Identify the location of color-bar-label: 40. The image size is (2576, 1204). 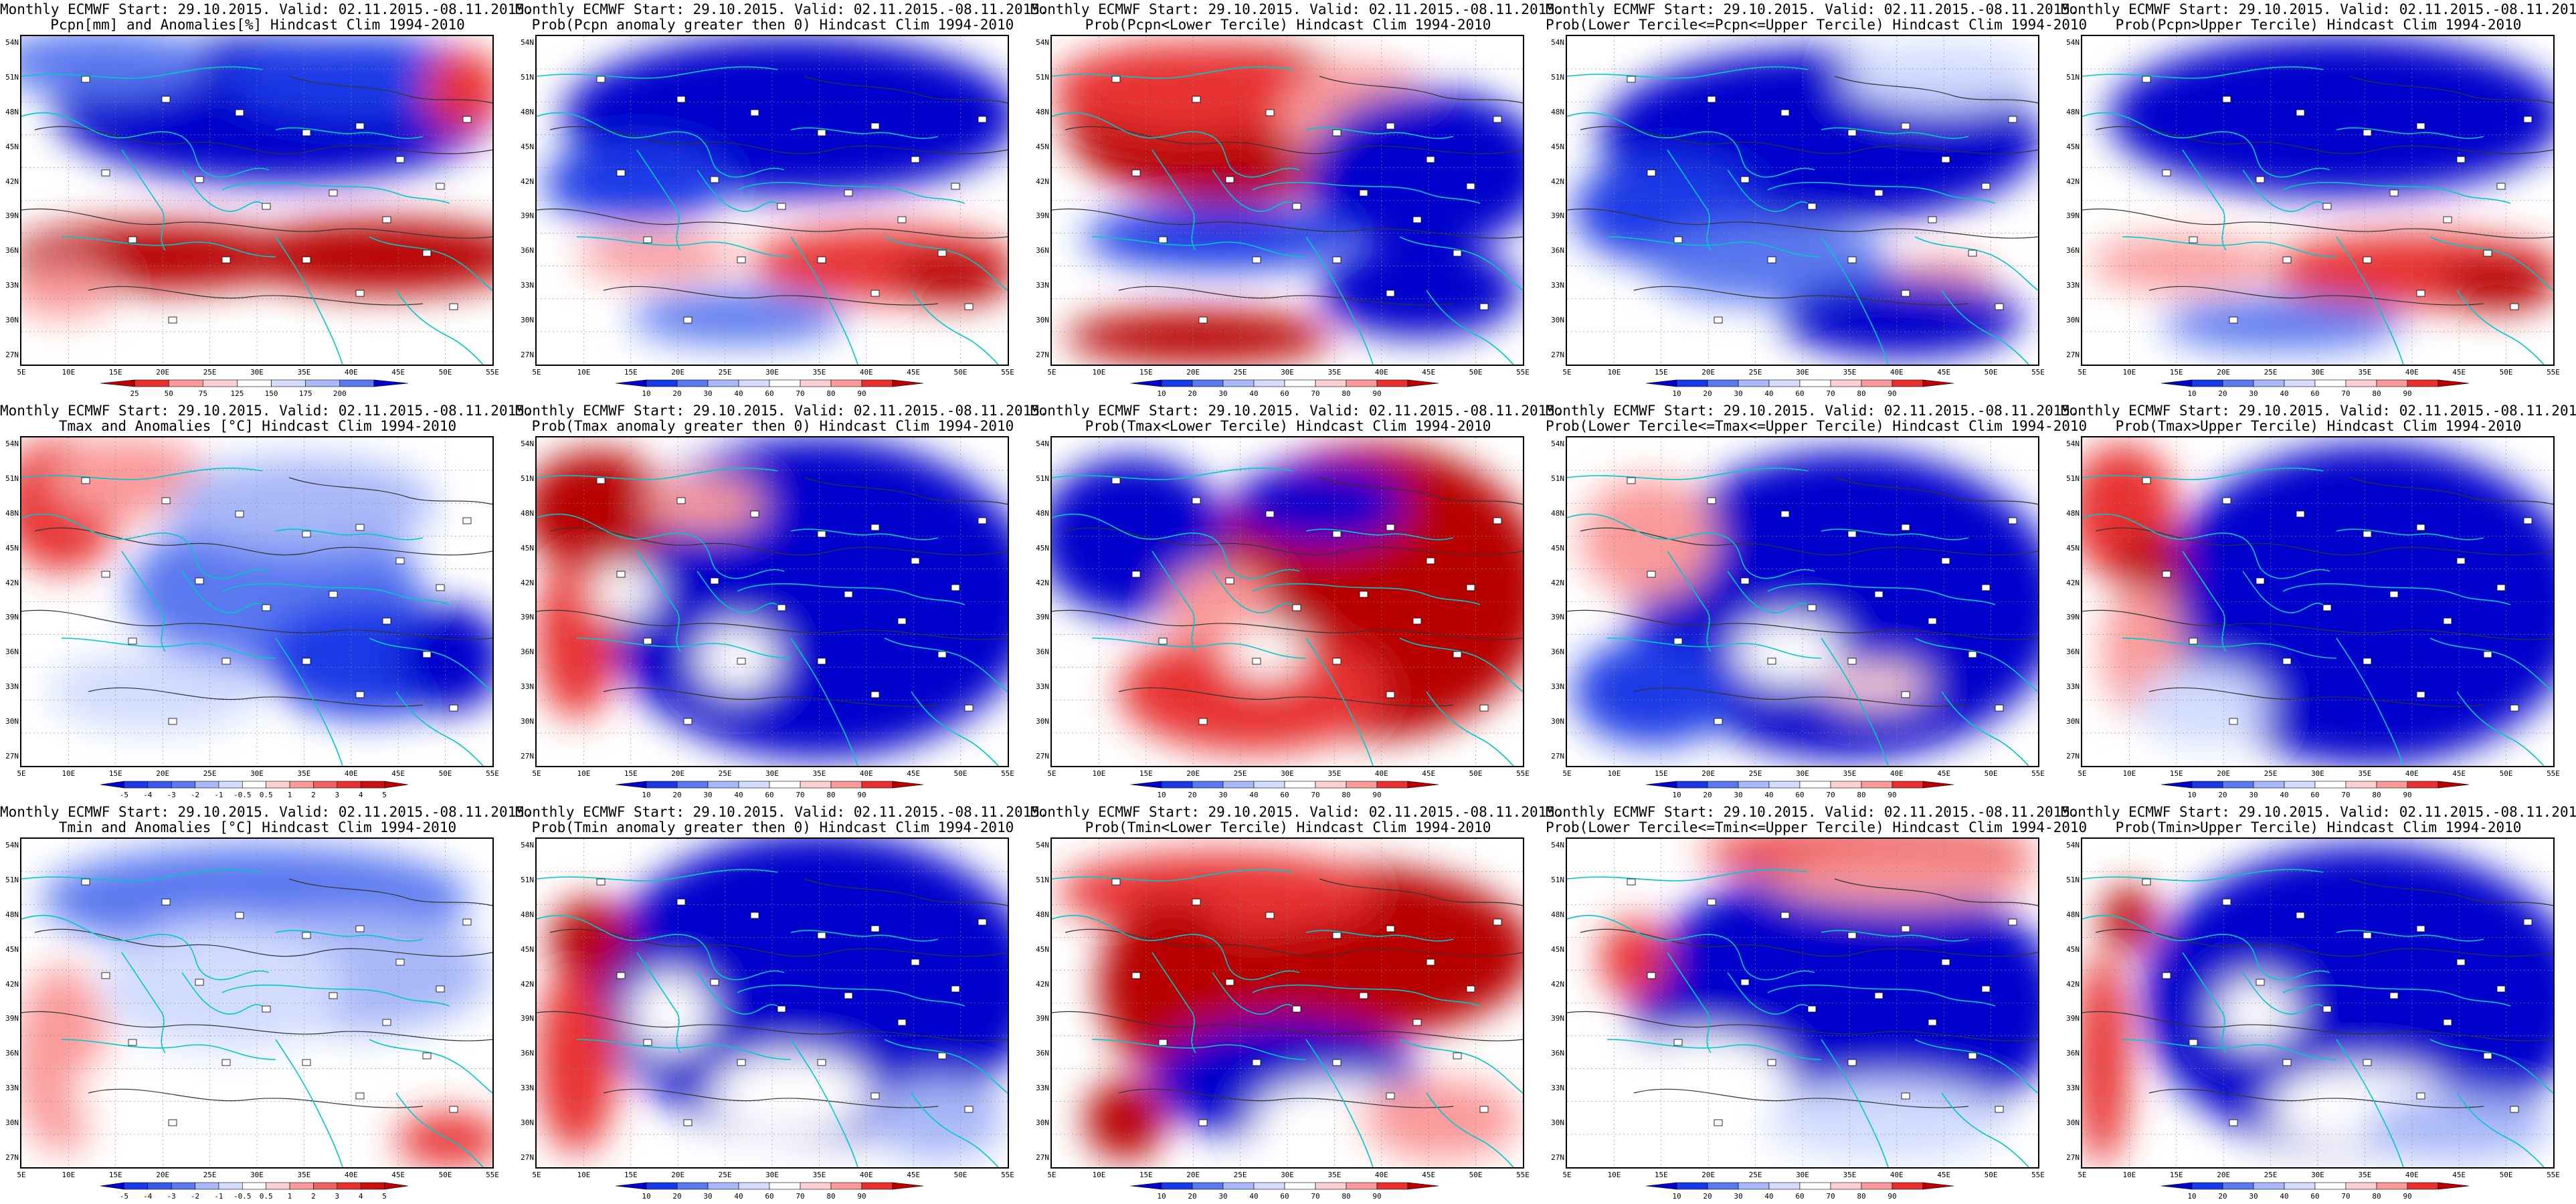
(738, 1196).